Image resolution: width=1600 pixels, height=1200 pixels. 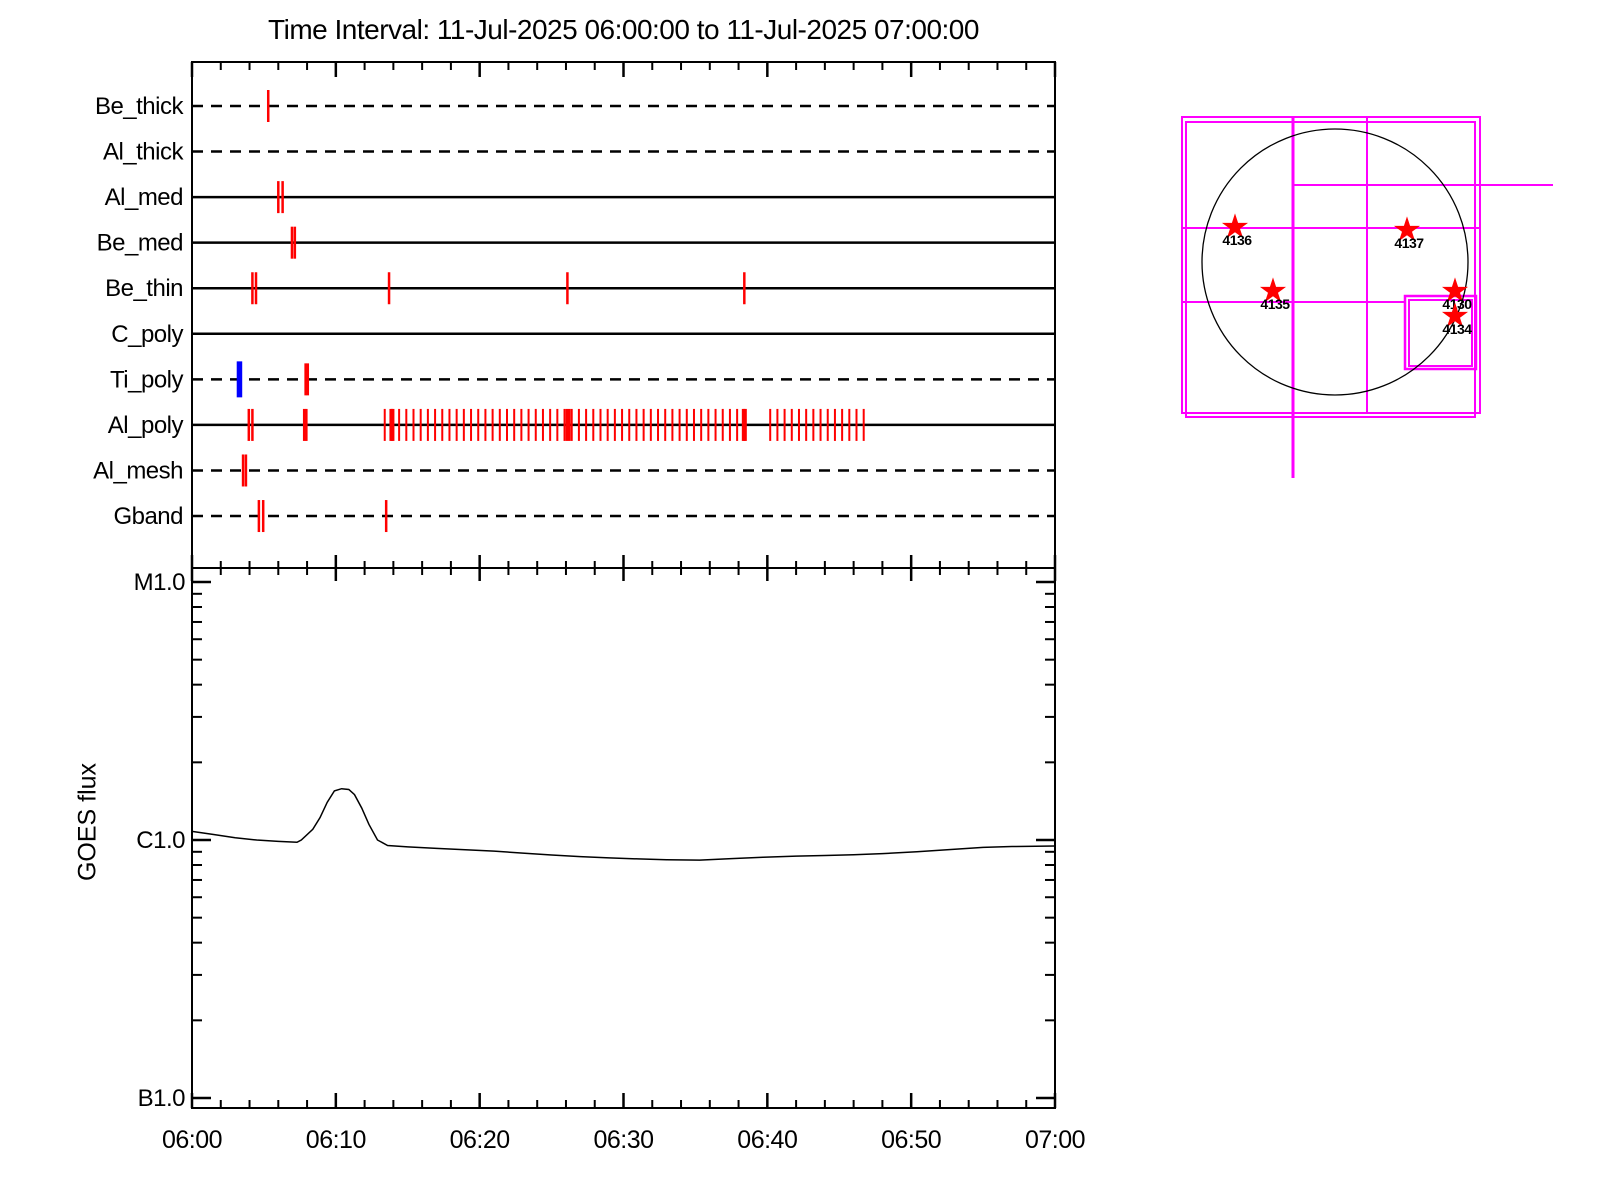 I want to click on goes-y-tick-label-B1.0: B1.0, so click(x=162, y=1098).